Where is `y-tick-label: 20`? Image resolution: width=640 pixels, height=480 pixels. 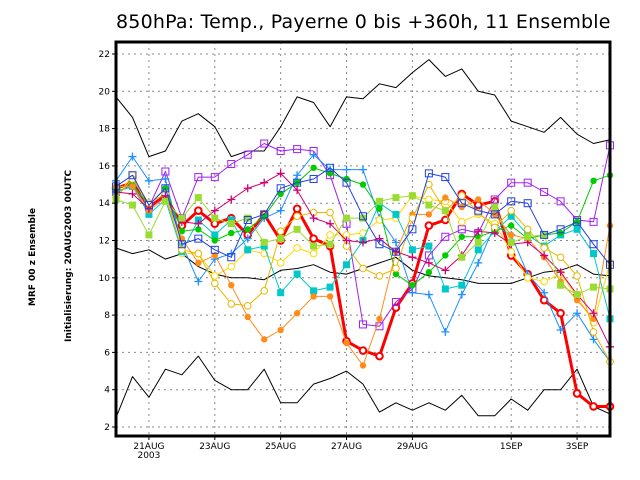 y-tick-label: 20 is located at coordinates (105, 92).